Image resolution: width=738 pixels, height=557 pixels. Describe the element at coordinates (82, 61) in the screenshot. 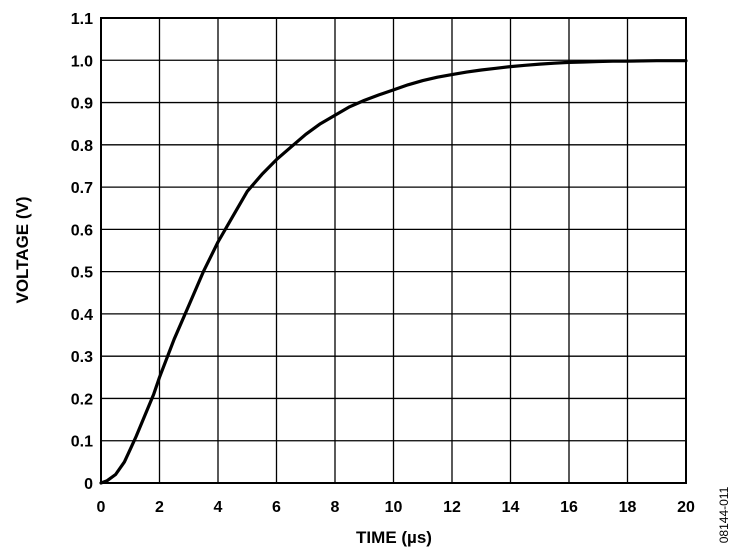

I see `y-tick-label: 1.0` at that location.